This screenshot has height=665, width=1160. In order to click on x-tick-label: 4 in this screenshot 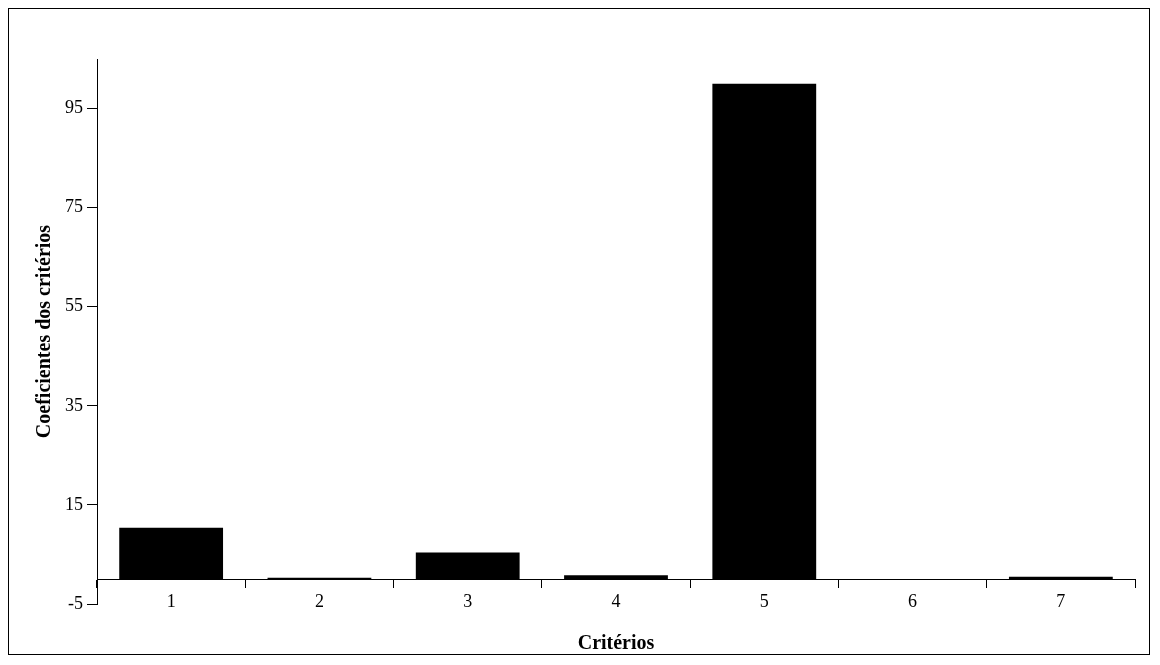, I will do `click(616, 600)`.